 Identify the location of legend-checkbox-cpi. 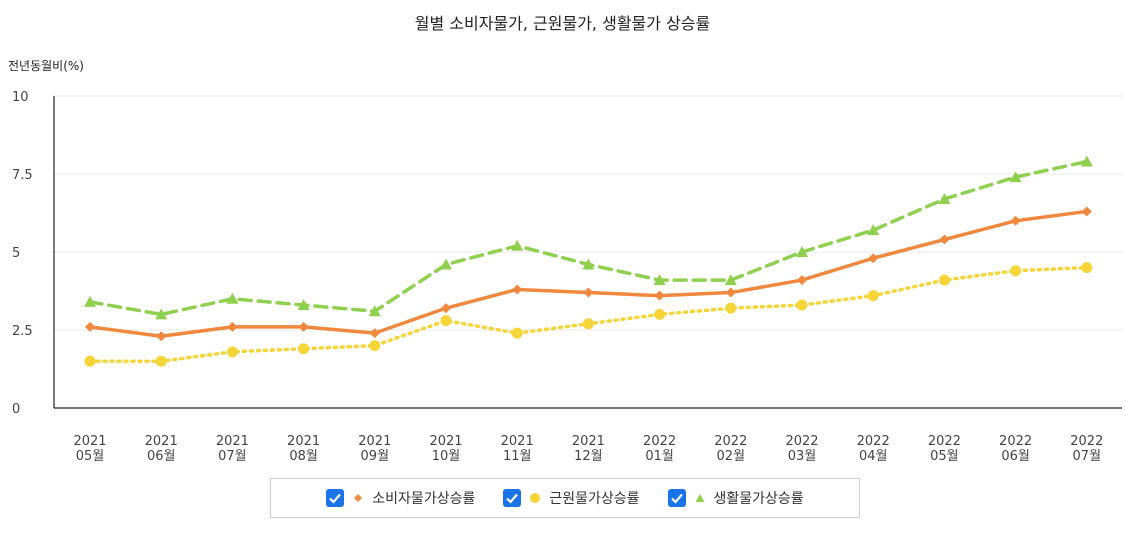
(335, 498).